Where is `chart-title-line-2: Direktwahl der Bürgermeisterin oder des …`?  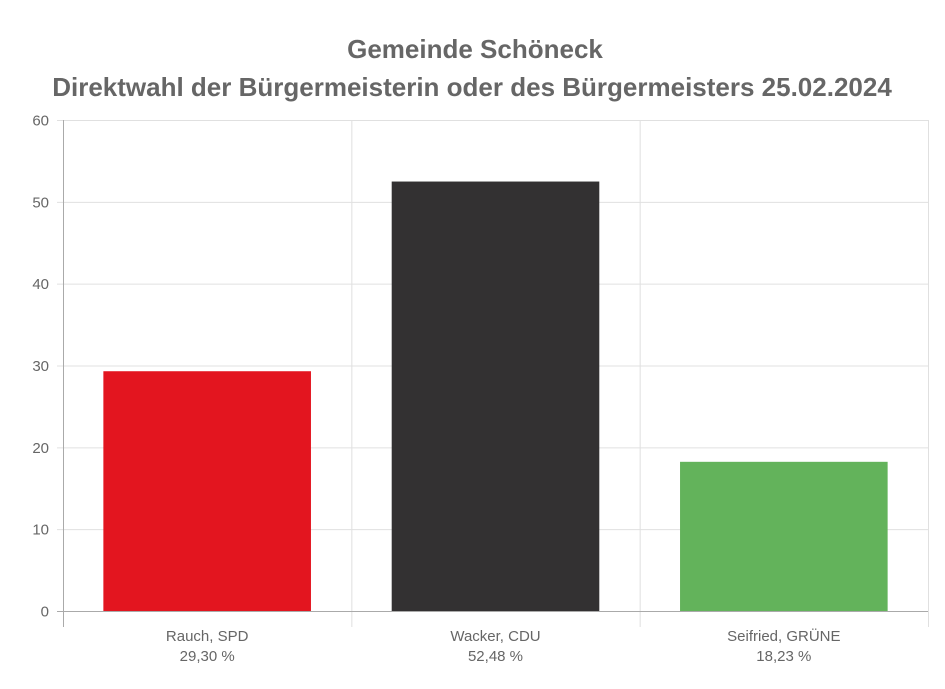
chart-title-line-2: Direktwahl der Bürgermeisterin oder des … is located at coordinates (472, 87).